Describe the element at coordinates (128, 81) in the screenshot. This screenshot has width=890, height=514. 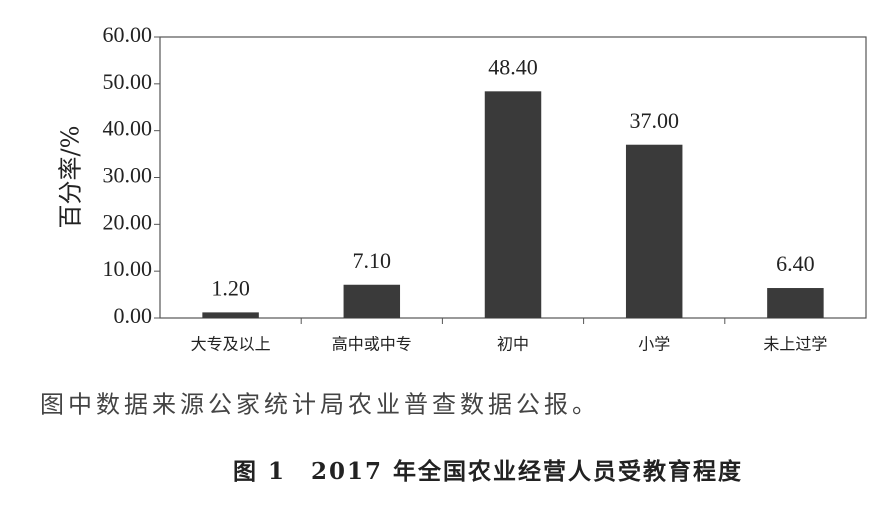
I see `y-tick-label: 50.00` at that location.